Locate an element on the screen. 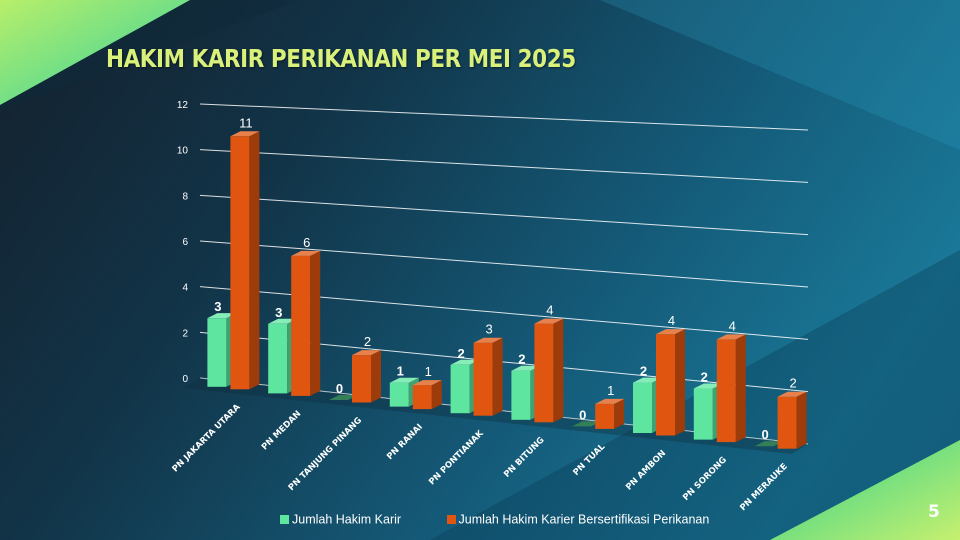 This screenshot has height=540, width=960. bar-sertifikasi-1-side is located at coordinates (315, 323).